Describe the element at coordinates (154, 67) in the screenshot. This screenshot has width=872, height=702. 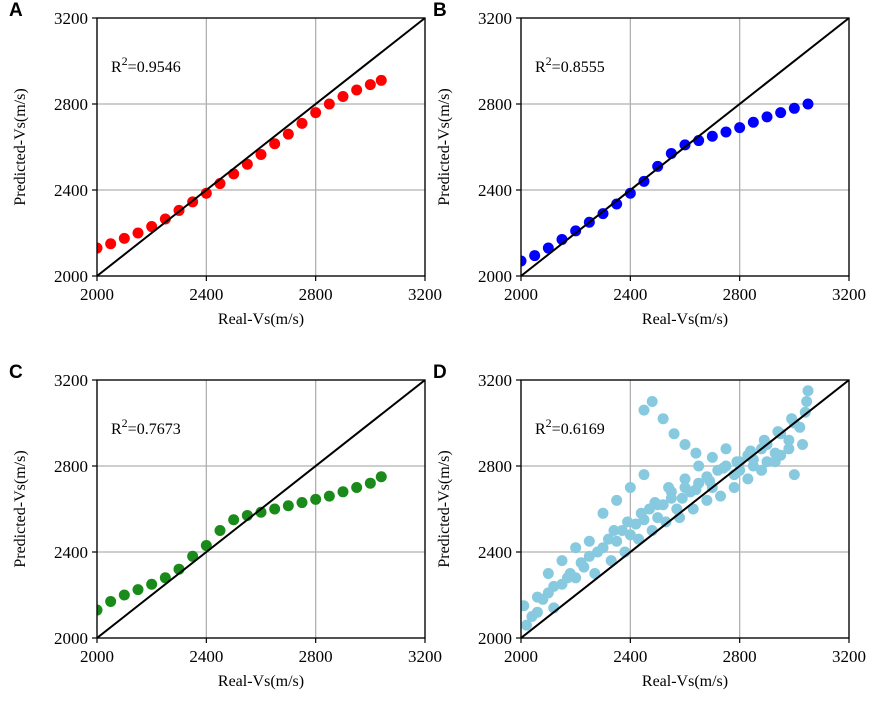
I see `r-squared-value: =0.9546` at that location.